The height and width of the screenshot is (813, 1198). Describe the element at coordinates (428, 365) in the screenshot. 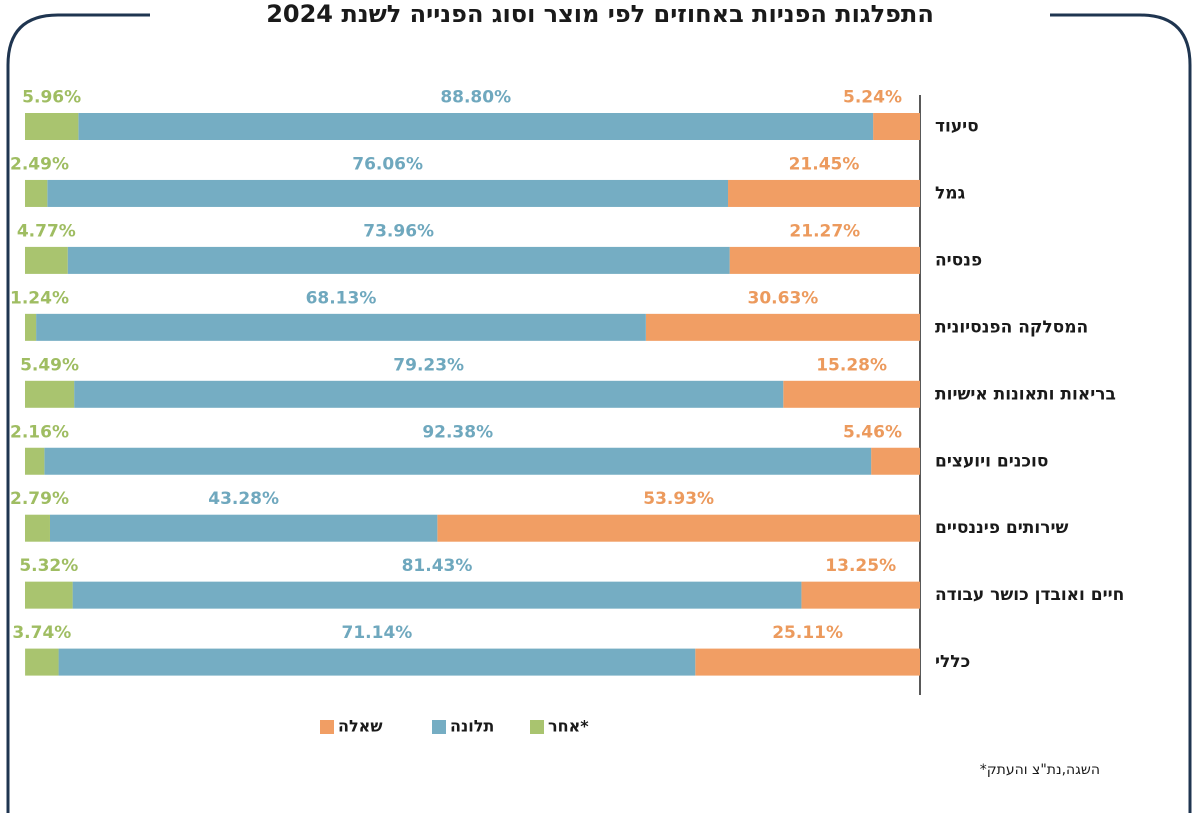

I see `value-label: 79.23%` at that location.